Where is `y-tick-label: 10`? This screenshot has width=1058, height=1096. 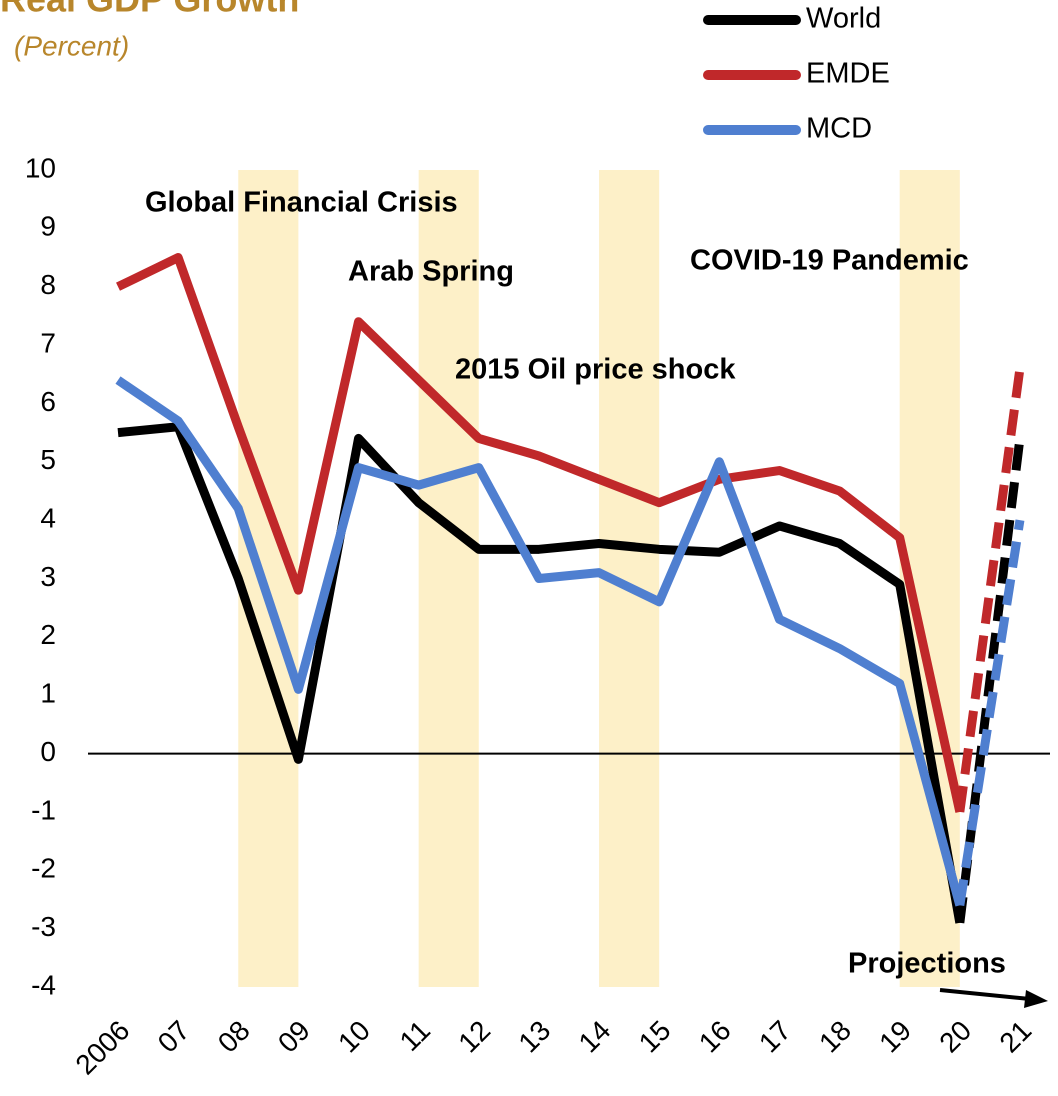
y-tick-label: 10 is located at coordinates (40, 167).